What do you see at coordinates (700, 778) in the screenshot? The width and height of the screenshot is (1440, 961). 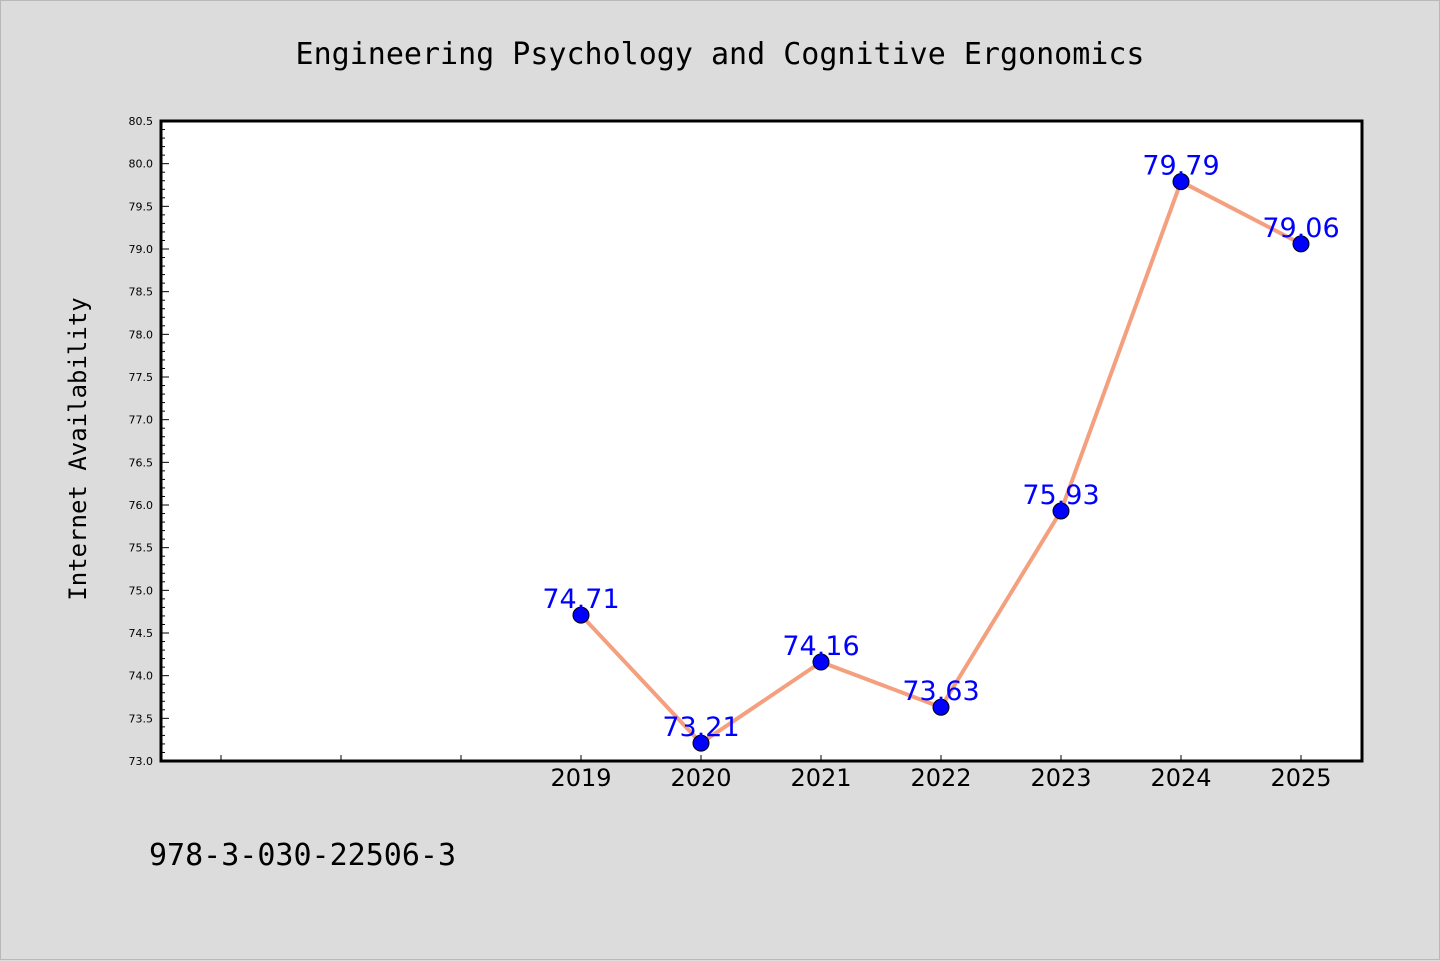 I see `x-tick-label: 2020` at bounding box center [700, 778].